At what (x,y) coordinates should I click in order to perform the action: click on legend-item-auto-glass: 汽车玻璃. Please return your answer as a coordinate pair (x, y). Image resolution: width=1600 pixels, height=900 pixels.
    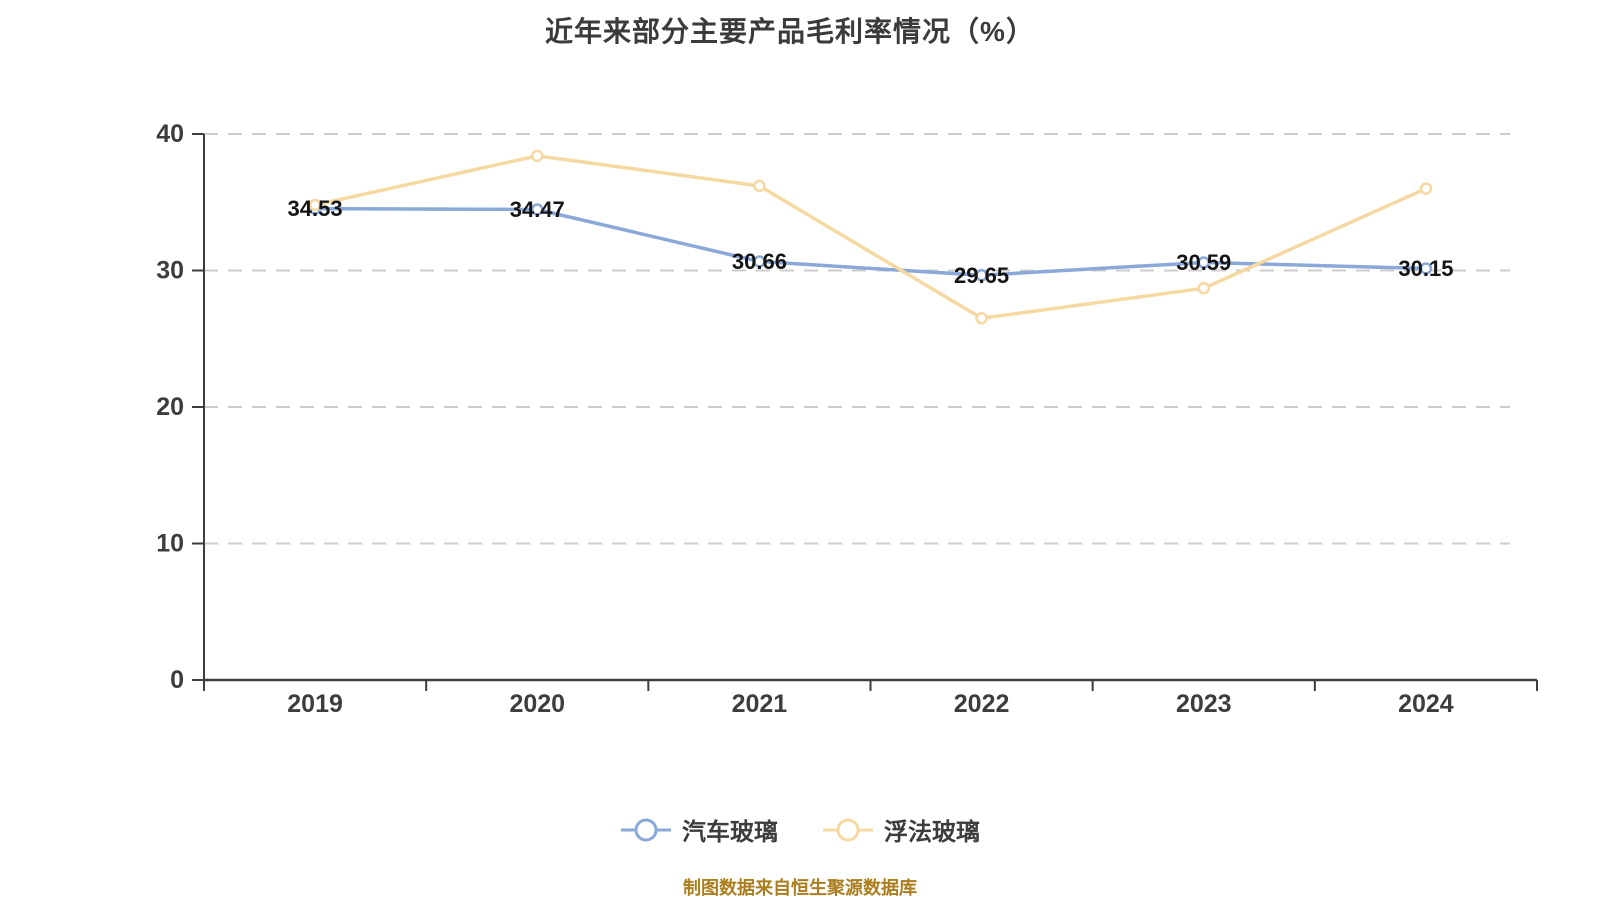
    Looking at the image, I should click on (699, 829).